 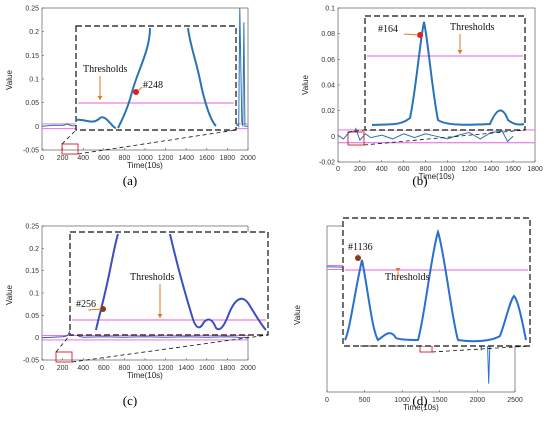 I want to click on y-tick-label: 0.02, so click(x=328, y=111).